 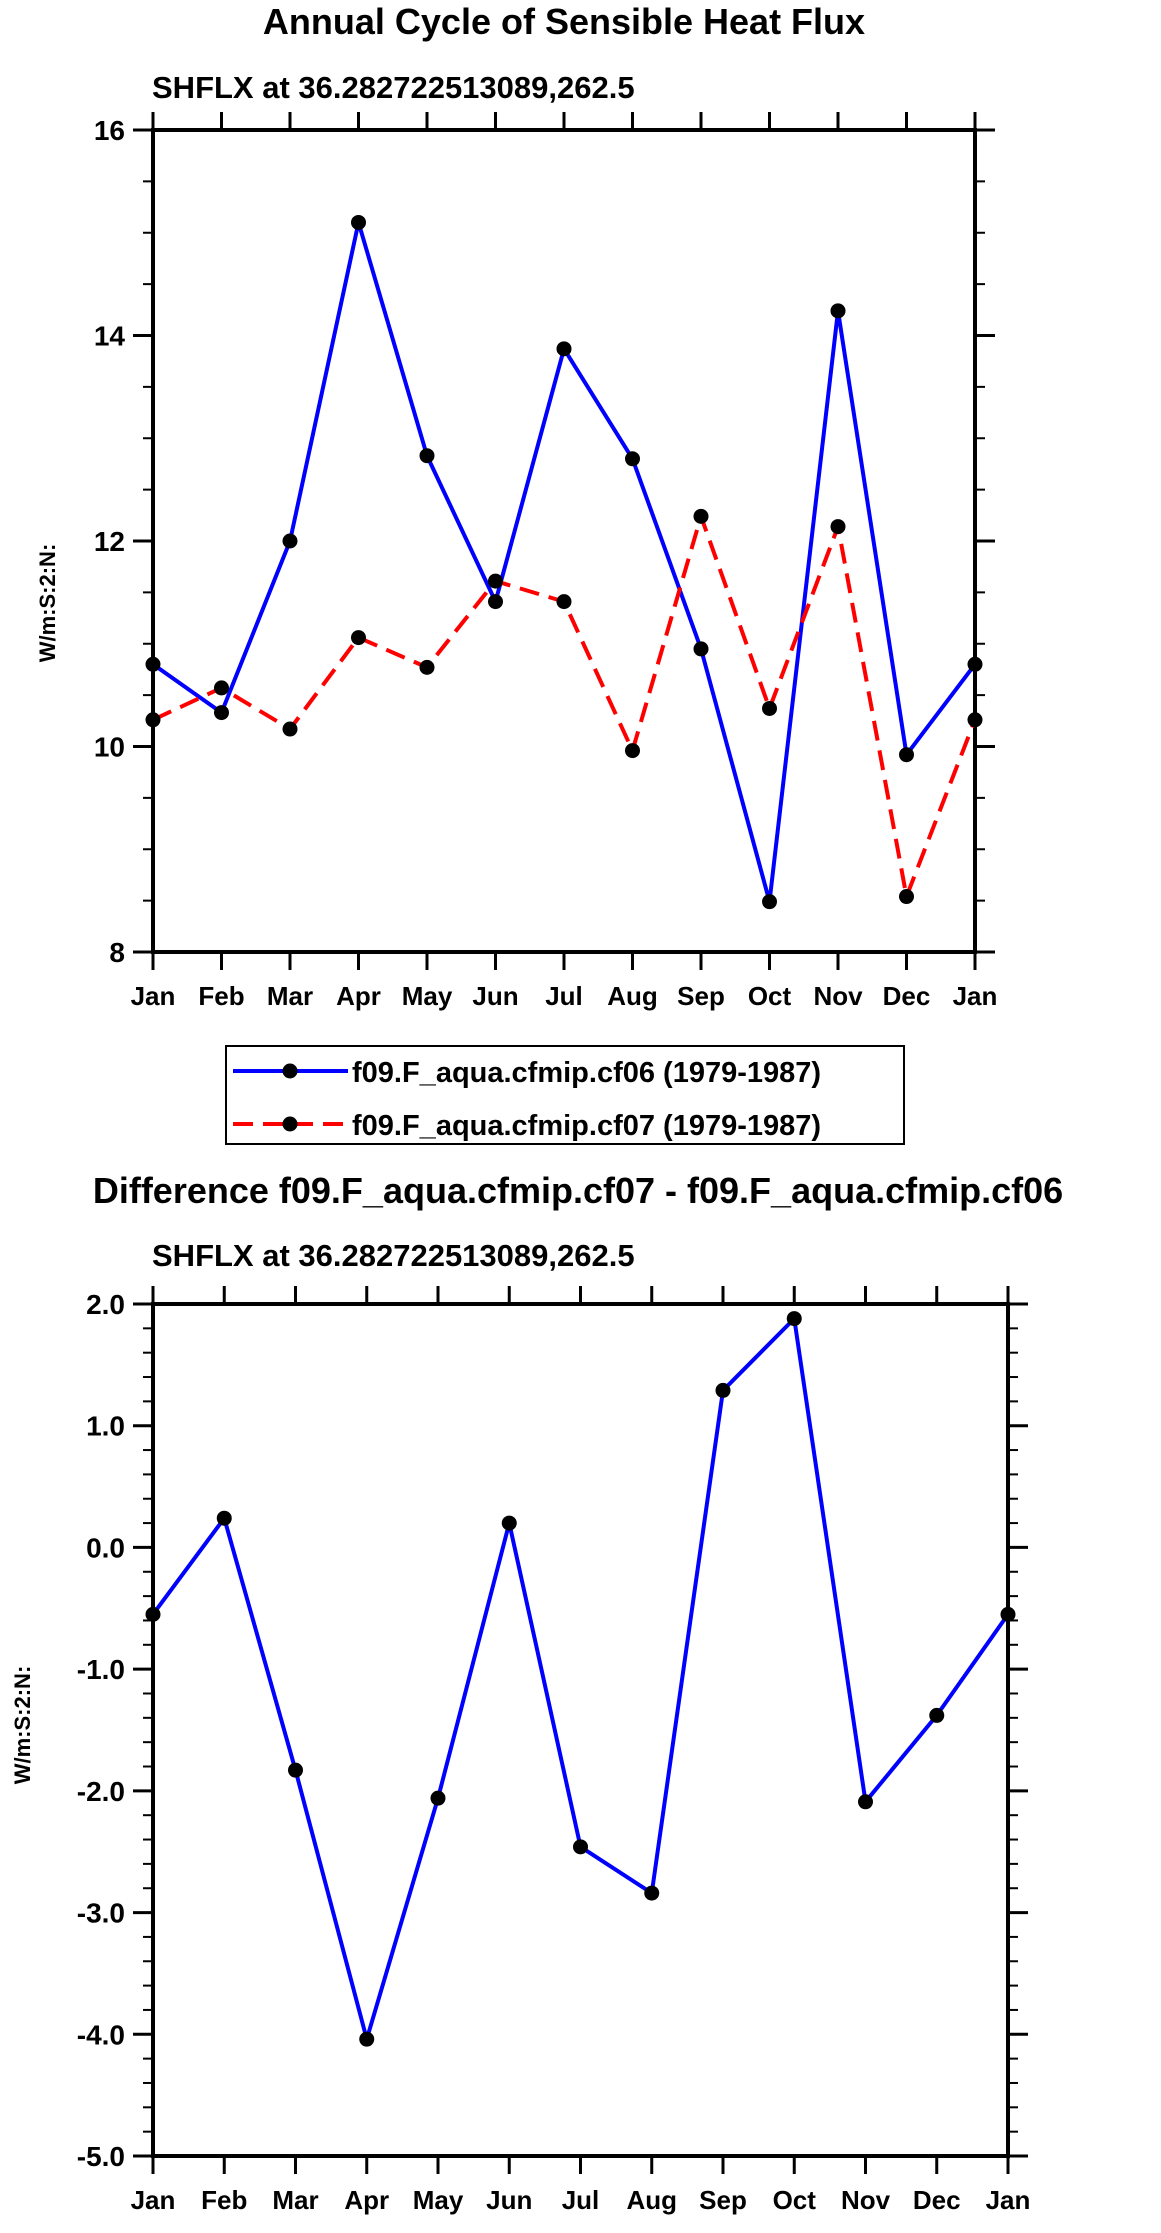 I want to click on difference-chart-x-tick-label: Dec, so click(x=937, y=2200).